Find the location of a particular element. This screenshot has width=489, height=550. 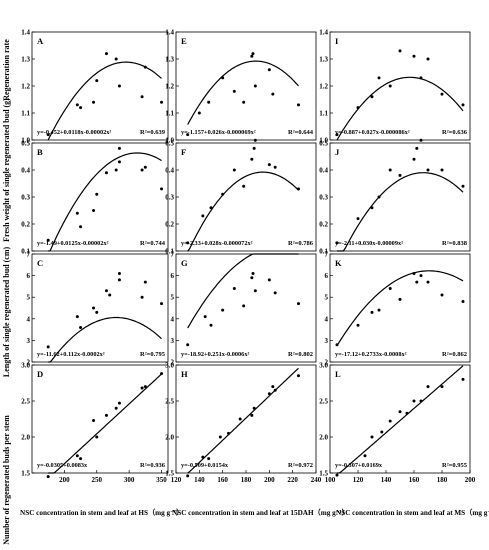

x-tick-label: 350 is located at coordinates (161, 480).